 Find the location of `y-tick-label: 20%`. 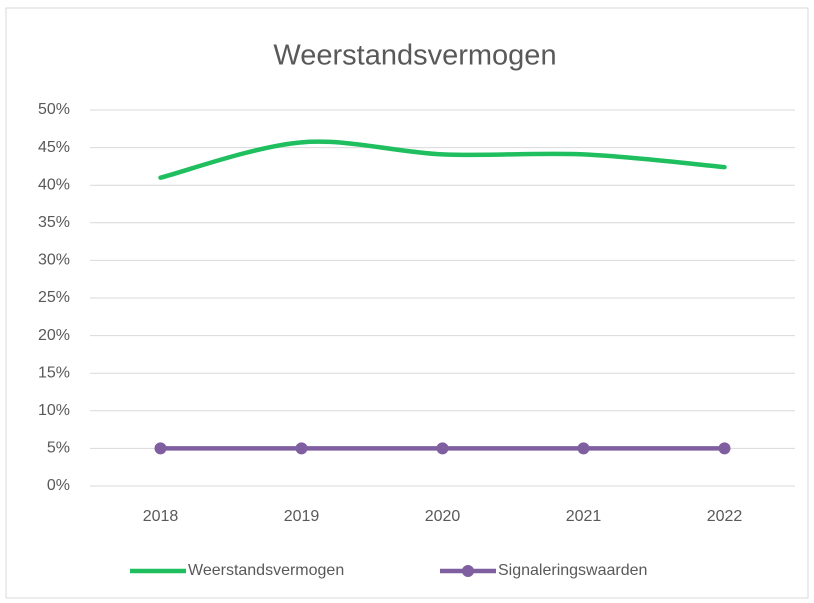

y-tick-label: 20% is located at coordinates (54, 335).